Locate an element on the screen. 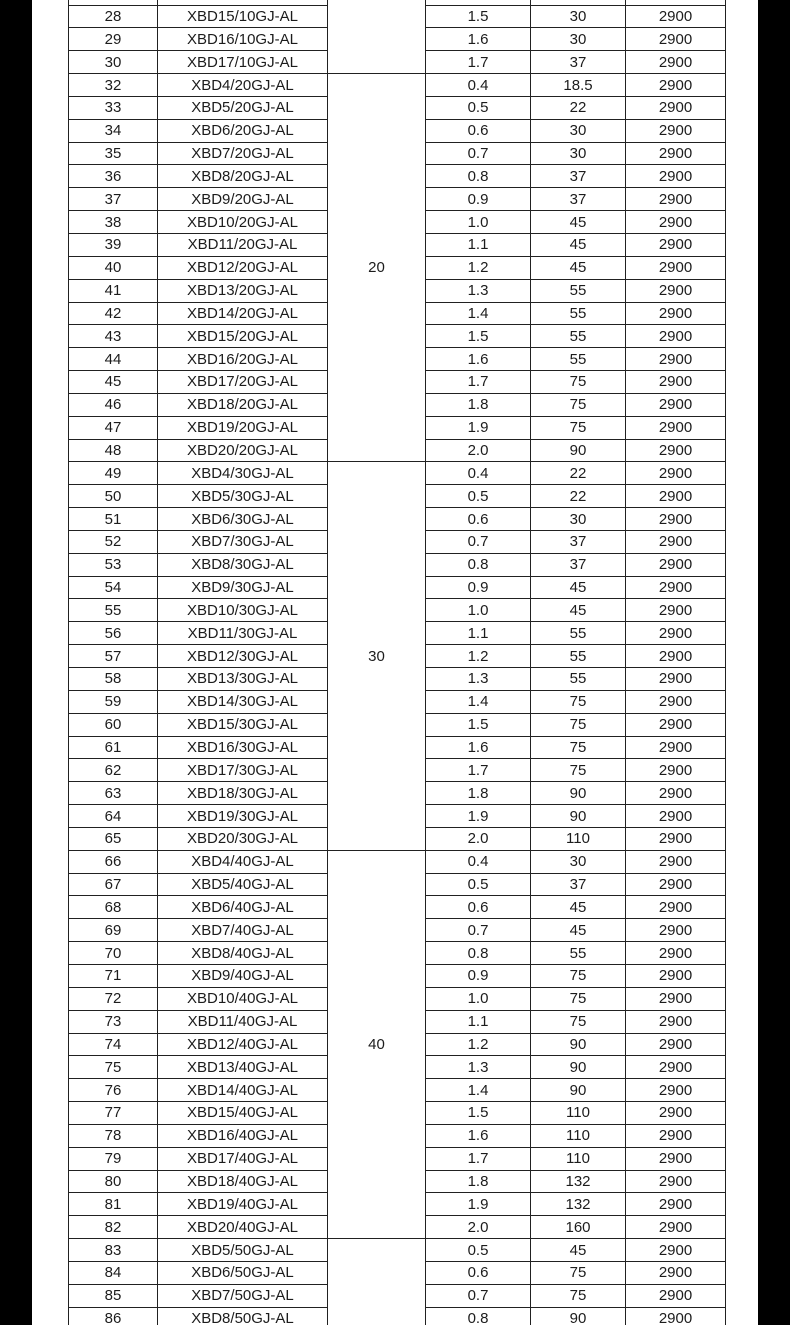  cell-pressure: 1.8 is located at coordinates (478, 793).